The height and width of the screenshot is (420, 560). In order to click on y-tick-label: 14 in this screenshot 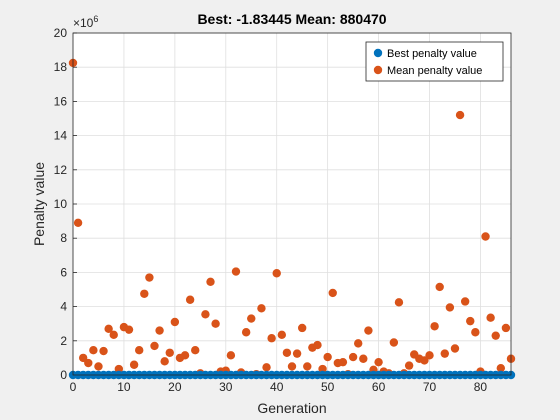, I will do `click(61, 136)`.